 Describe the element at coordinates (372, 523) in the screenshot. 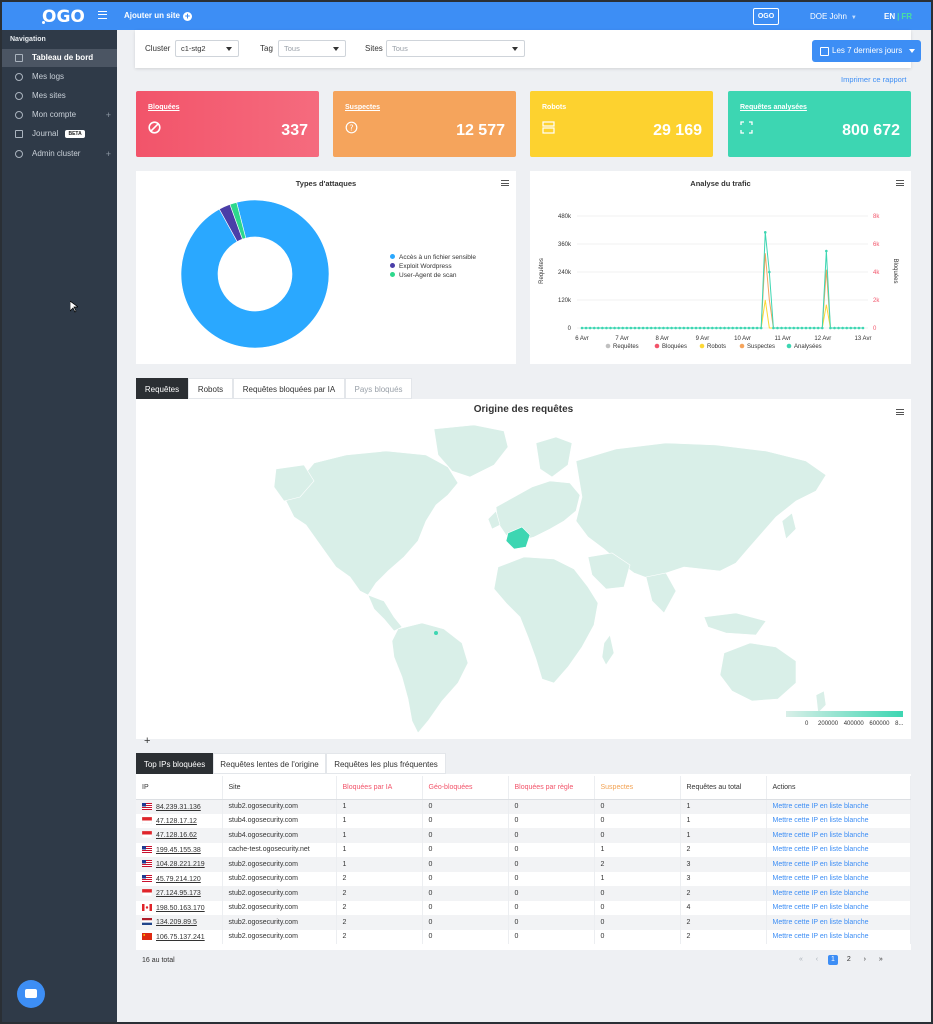

I see `region-north-america` at that location.